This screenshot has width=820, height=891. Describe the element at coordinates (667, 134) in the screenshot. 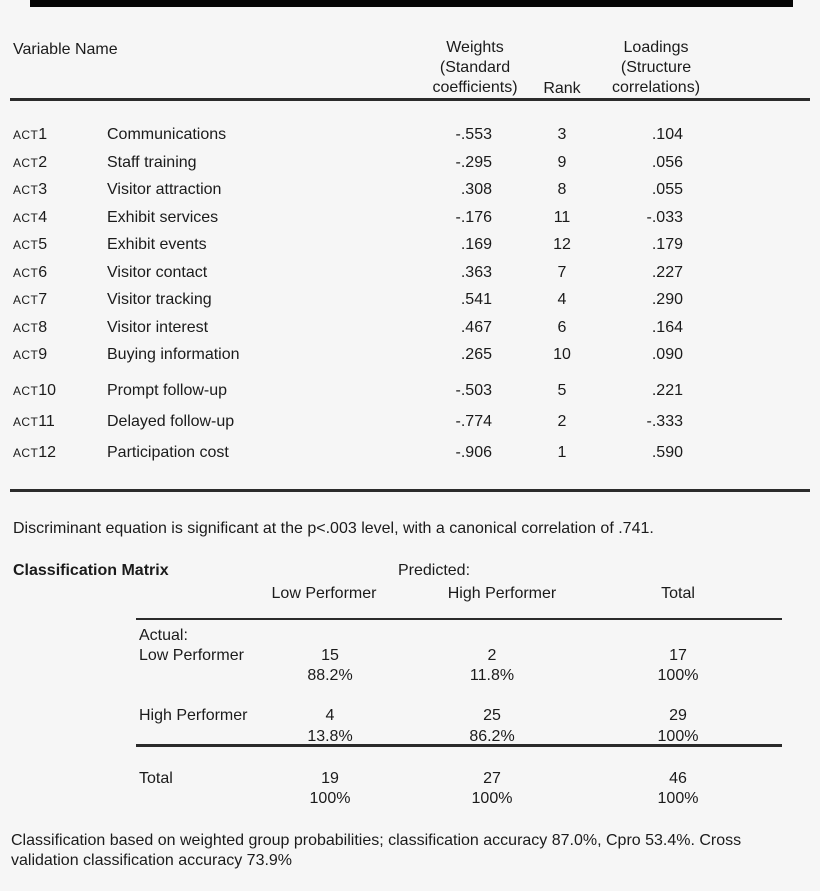

I see `loading-value: .104` at that location.